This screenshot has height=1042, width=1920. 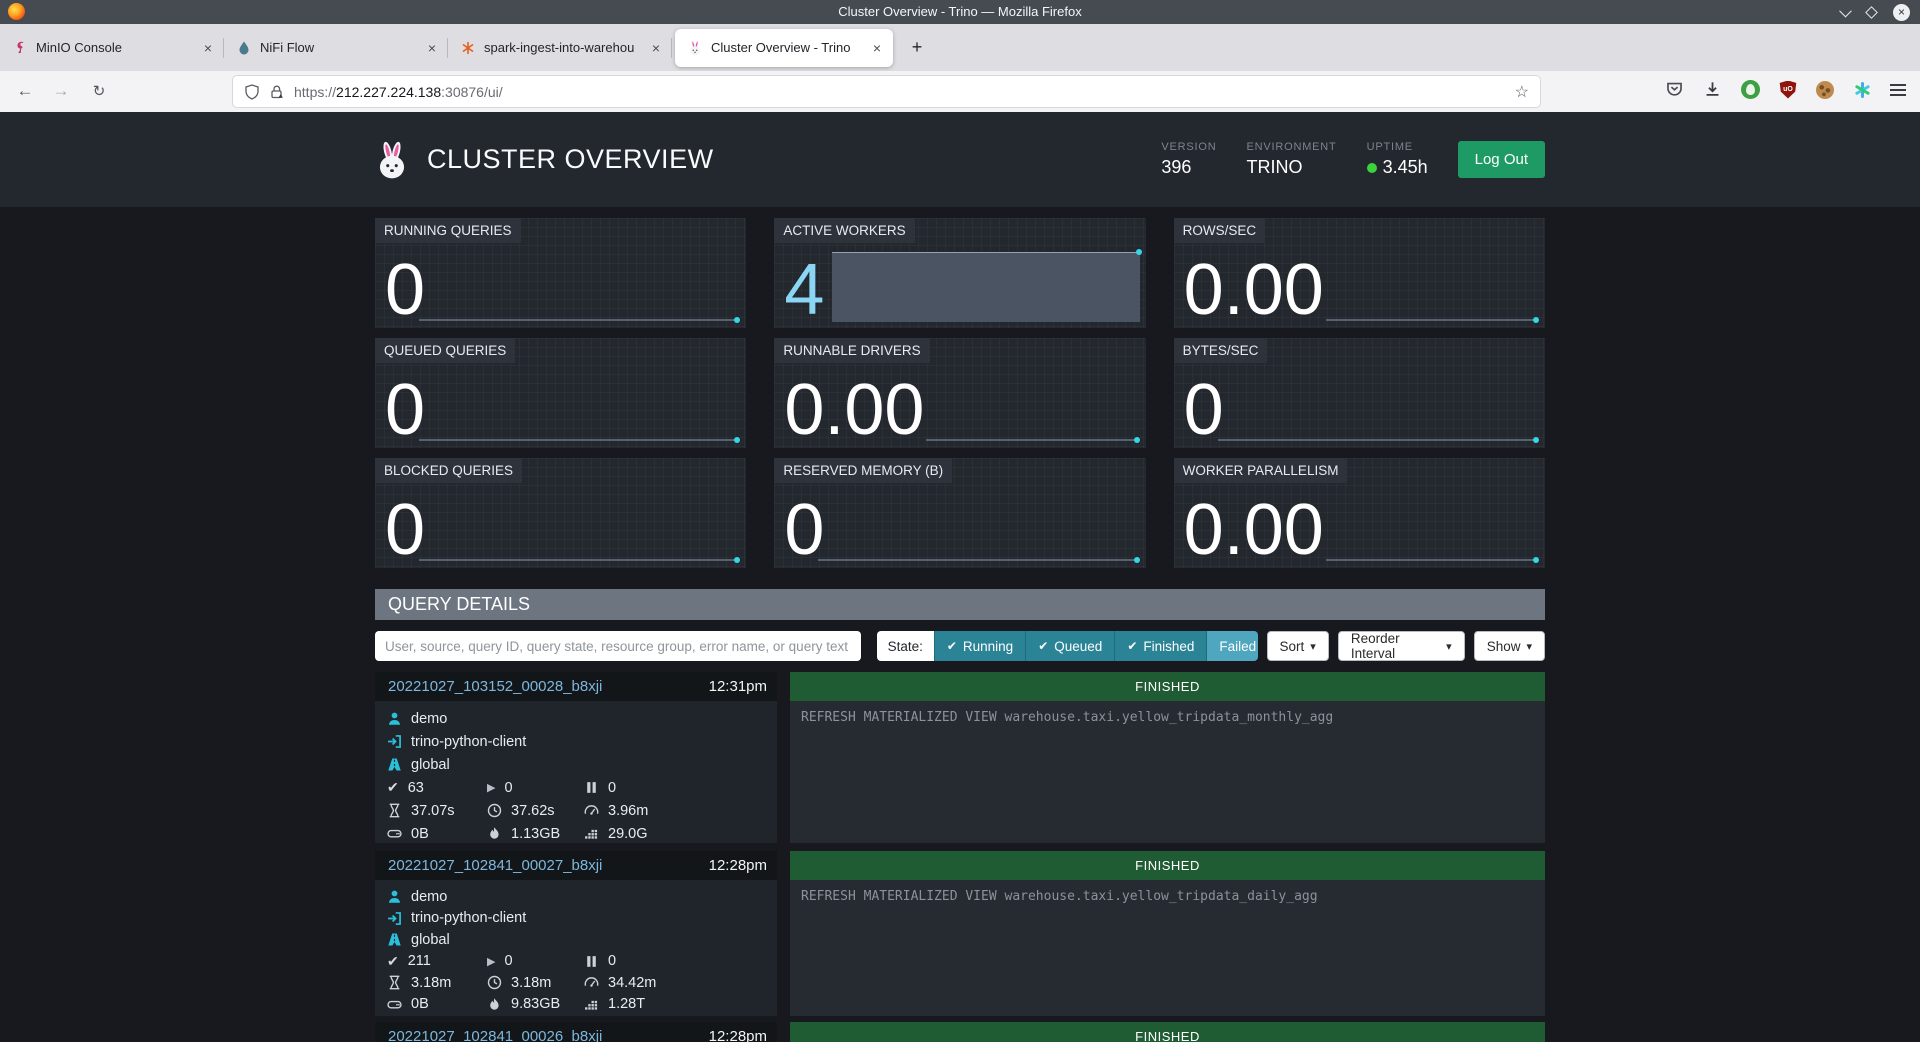 What do you see at coordinates (1712, 89) in the screenshot?
I see `download-icon` at bounding box center [1712, 89].